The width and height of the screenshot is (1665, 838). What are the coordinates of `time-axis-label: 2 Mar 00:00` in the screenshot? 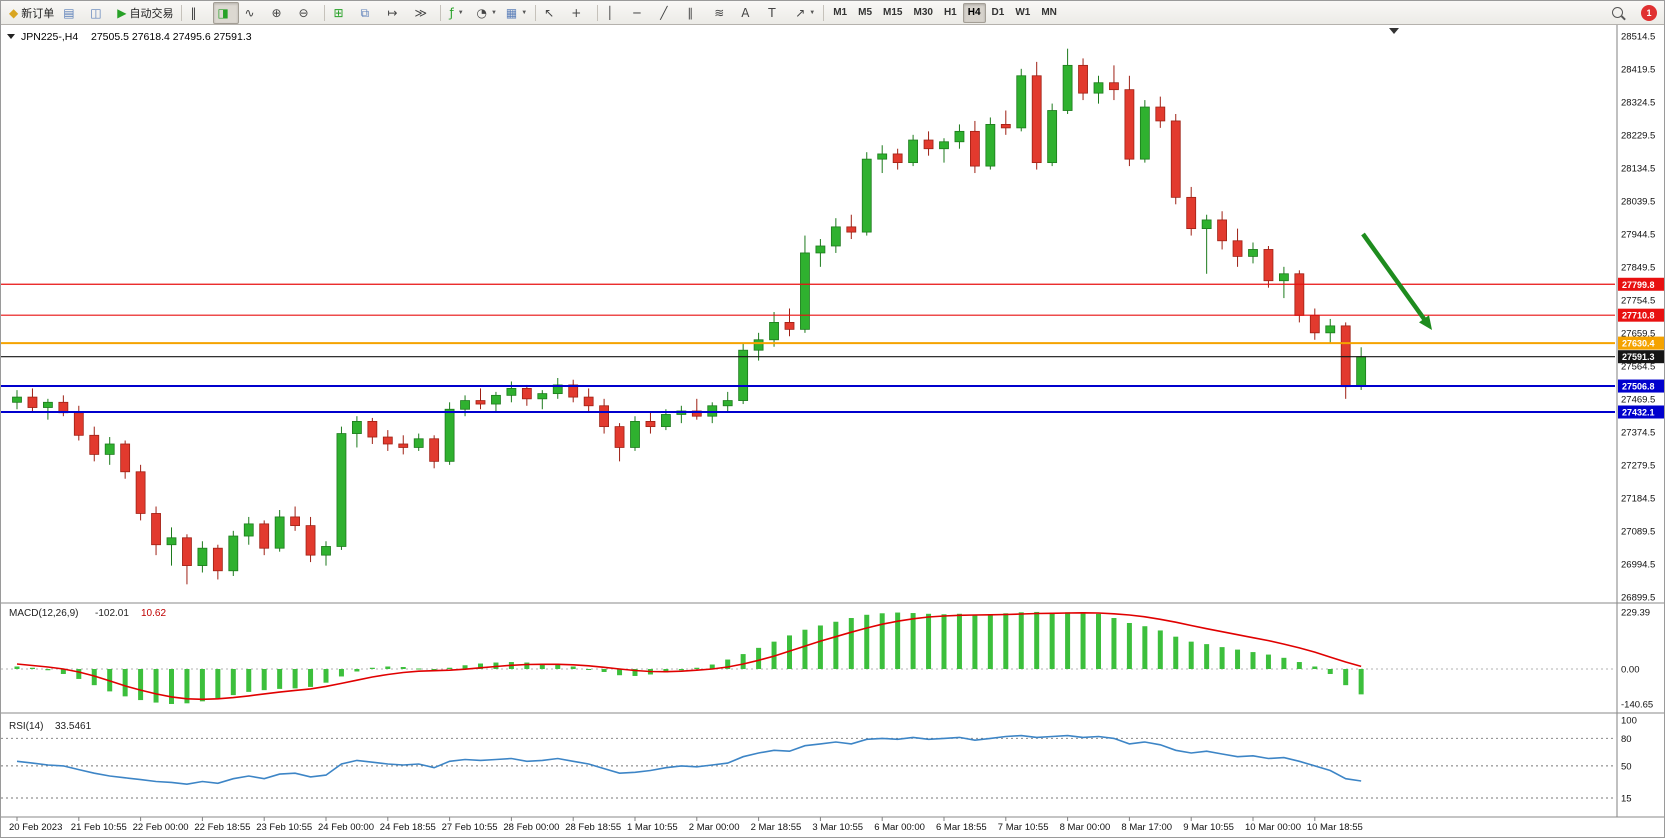 It's located at (714, 827).